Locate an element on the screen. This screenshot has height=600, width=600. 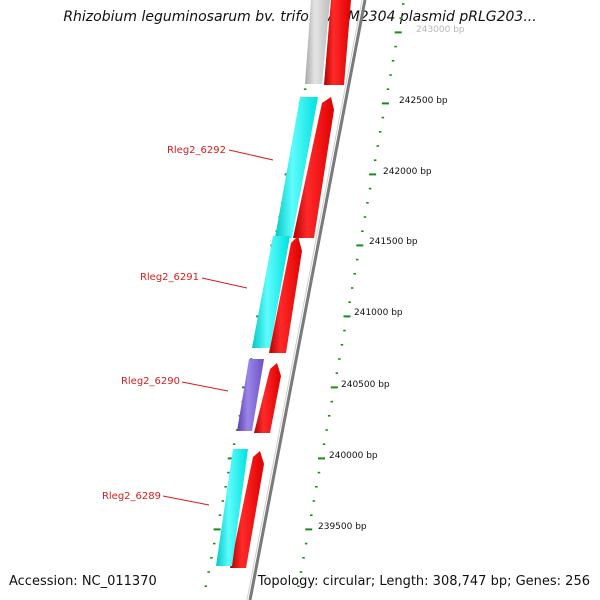
scale-label-240000: 240000 bp is located at coordinates (353, 456).